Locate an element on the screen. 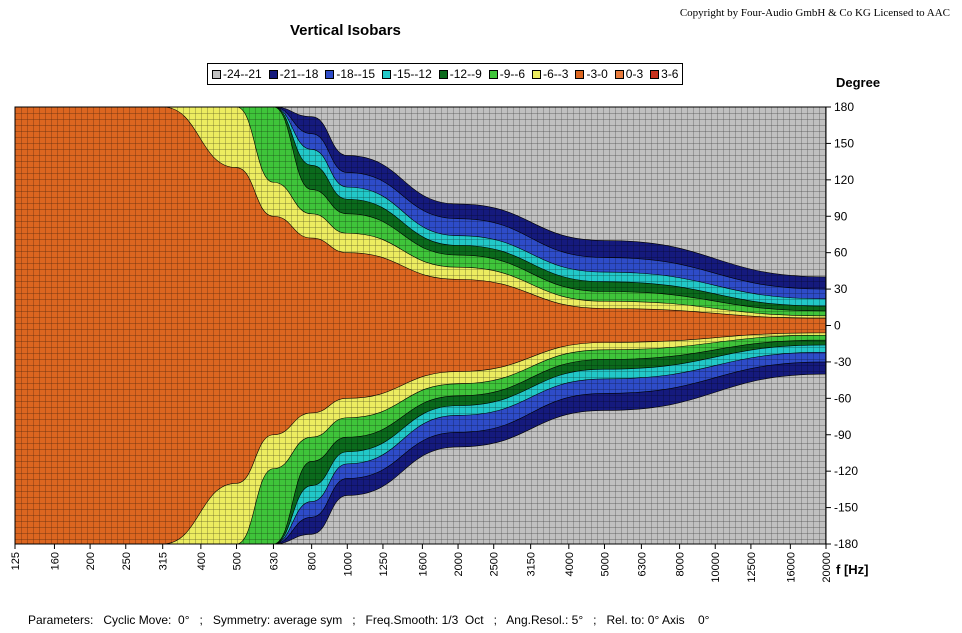 The height and width of the screenshot is (633, 962). x-tick-label: 630 is located at coordinates (274, 561).